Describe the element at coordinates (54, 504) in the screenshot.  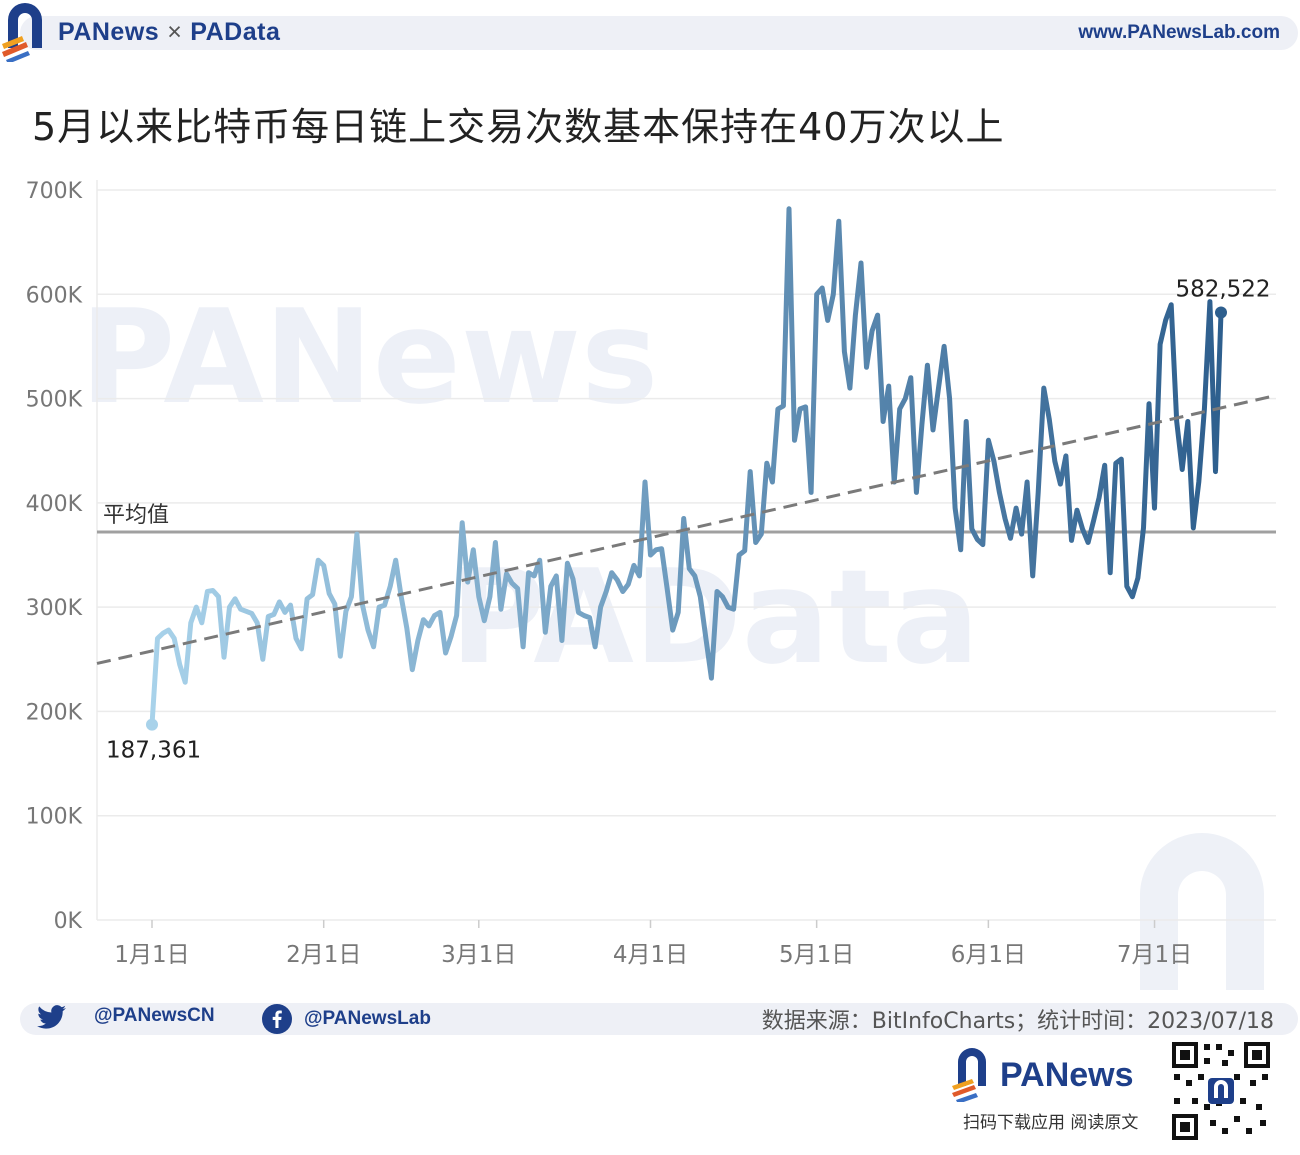
I see `y-tick-label: 400K` at that location.